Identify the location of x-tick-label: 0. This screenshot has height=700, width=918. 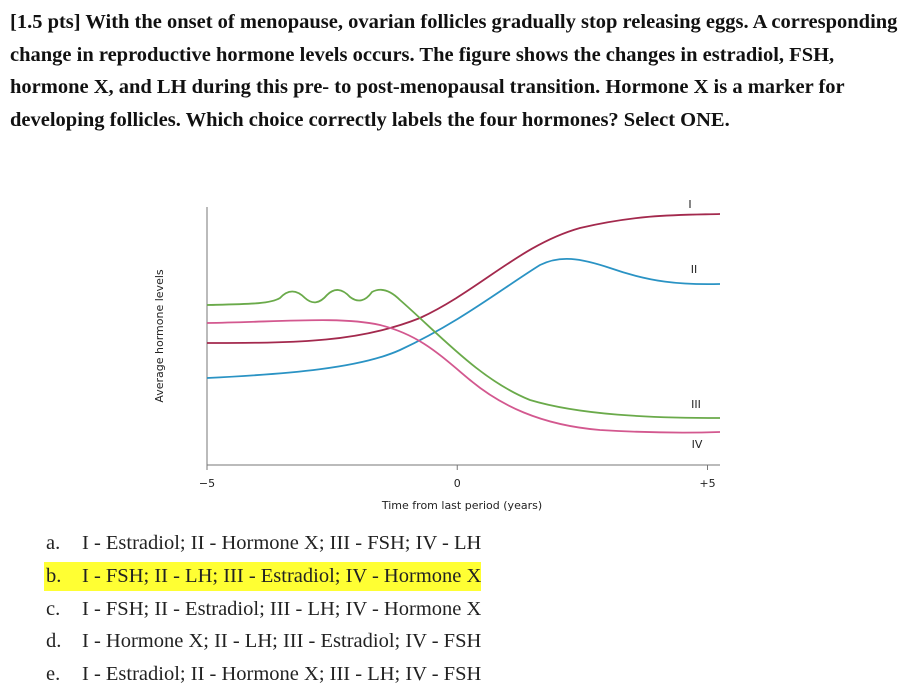
(457, 483).